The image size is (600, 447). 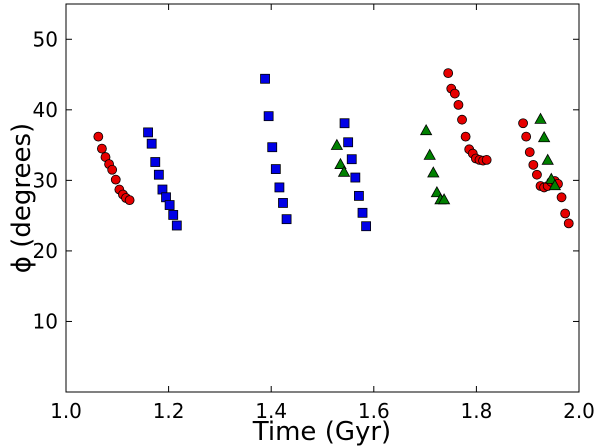 What do you see at coordinates (271, 411) in the screenshot?
I see `x-tick-label: 1.4` at bounding box center [271, 411].